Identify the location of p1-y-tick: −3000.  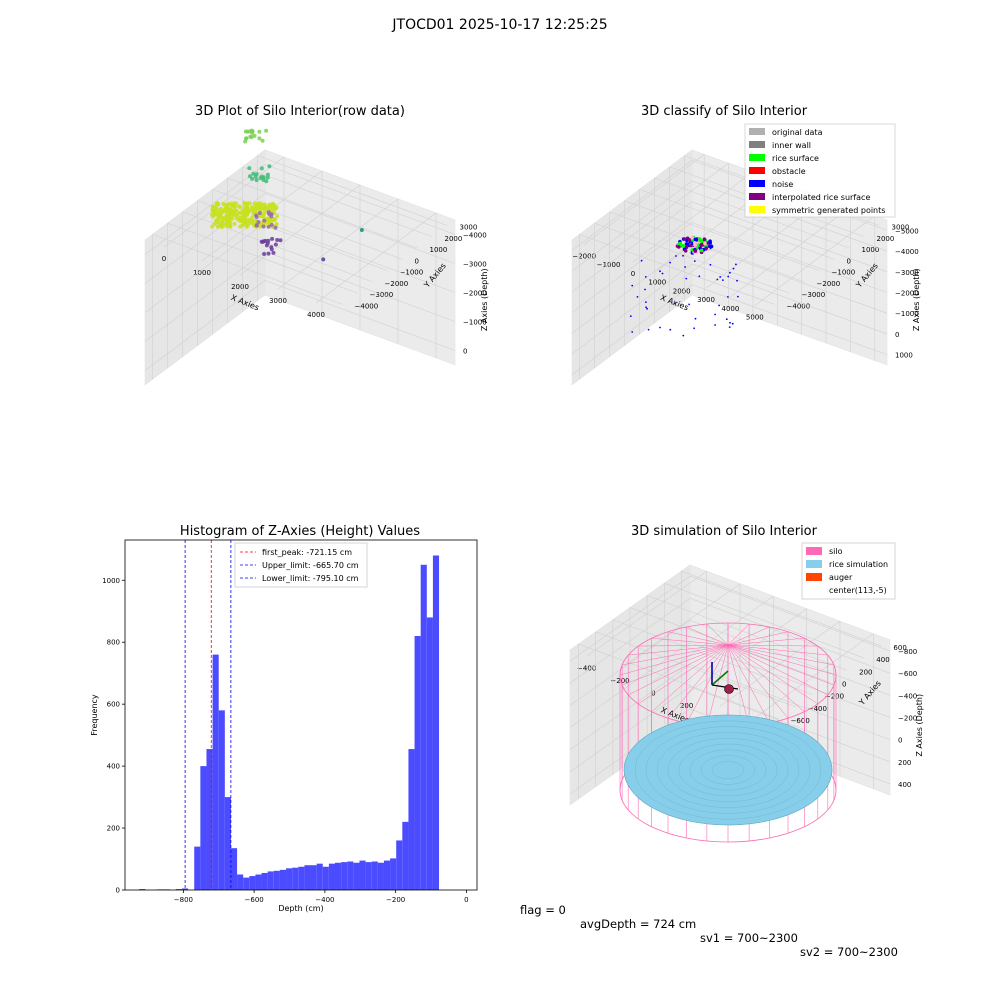
(382, 295).